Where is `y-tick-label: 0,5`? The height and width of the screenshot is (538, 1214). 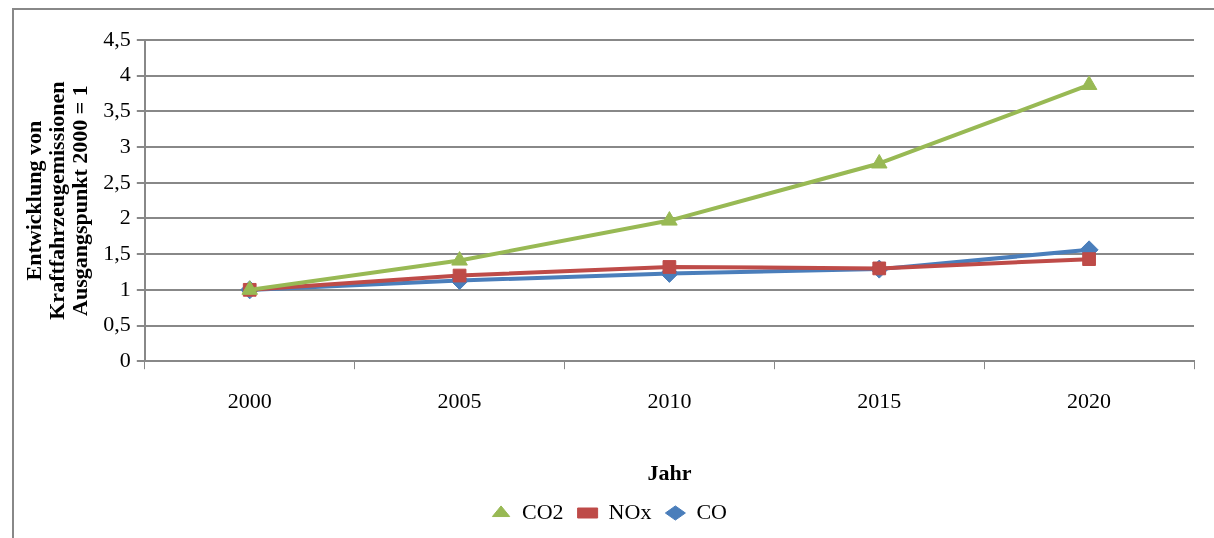 y-tick-label: 0,5 is located at coordinates (117, 324).